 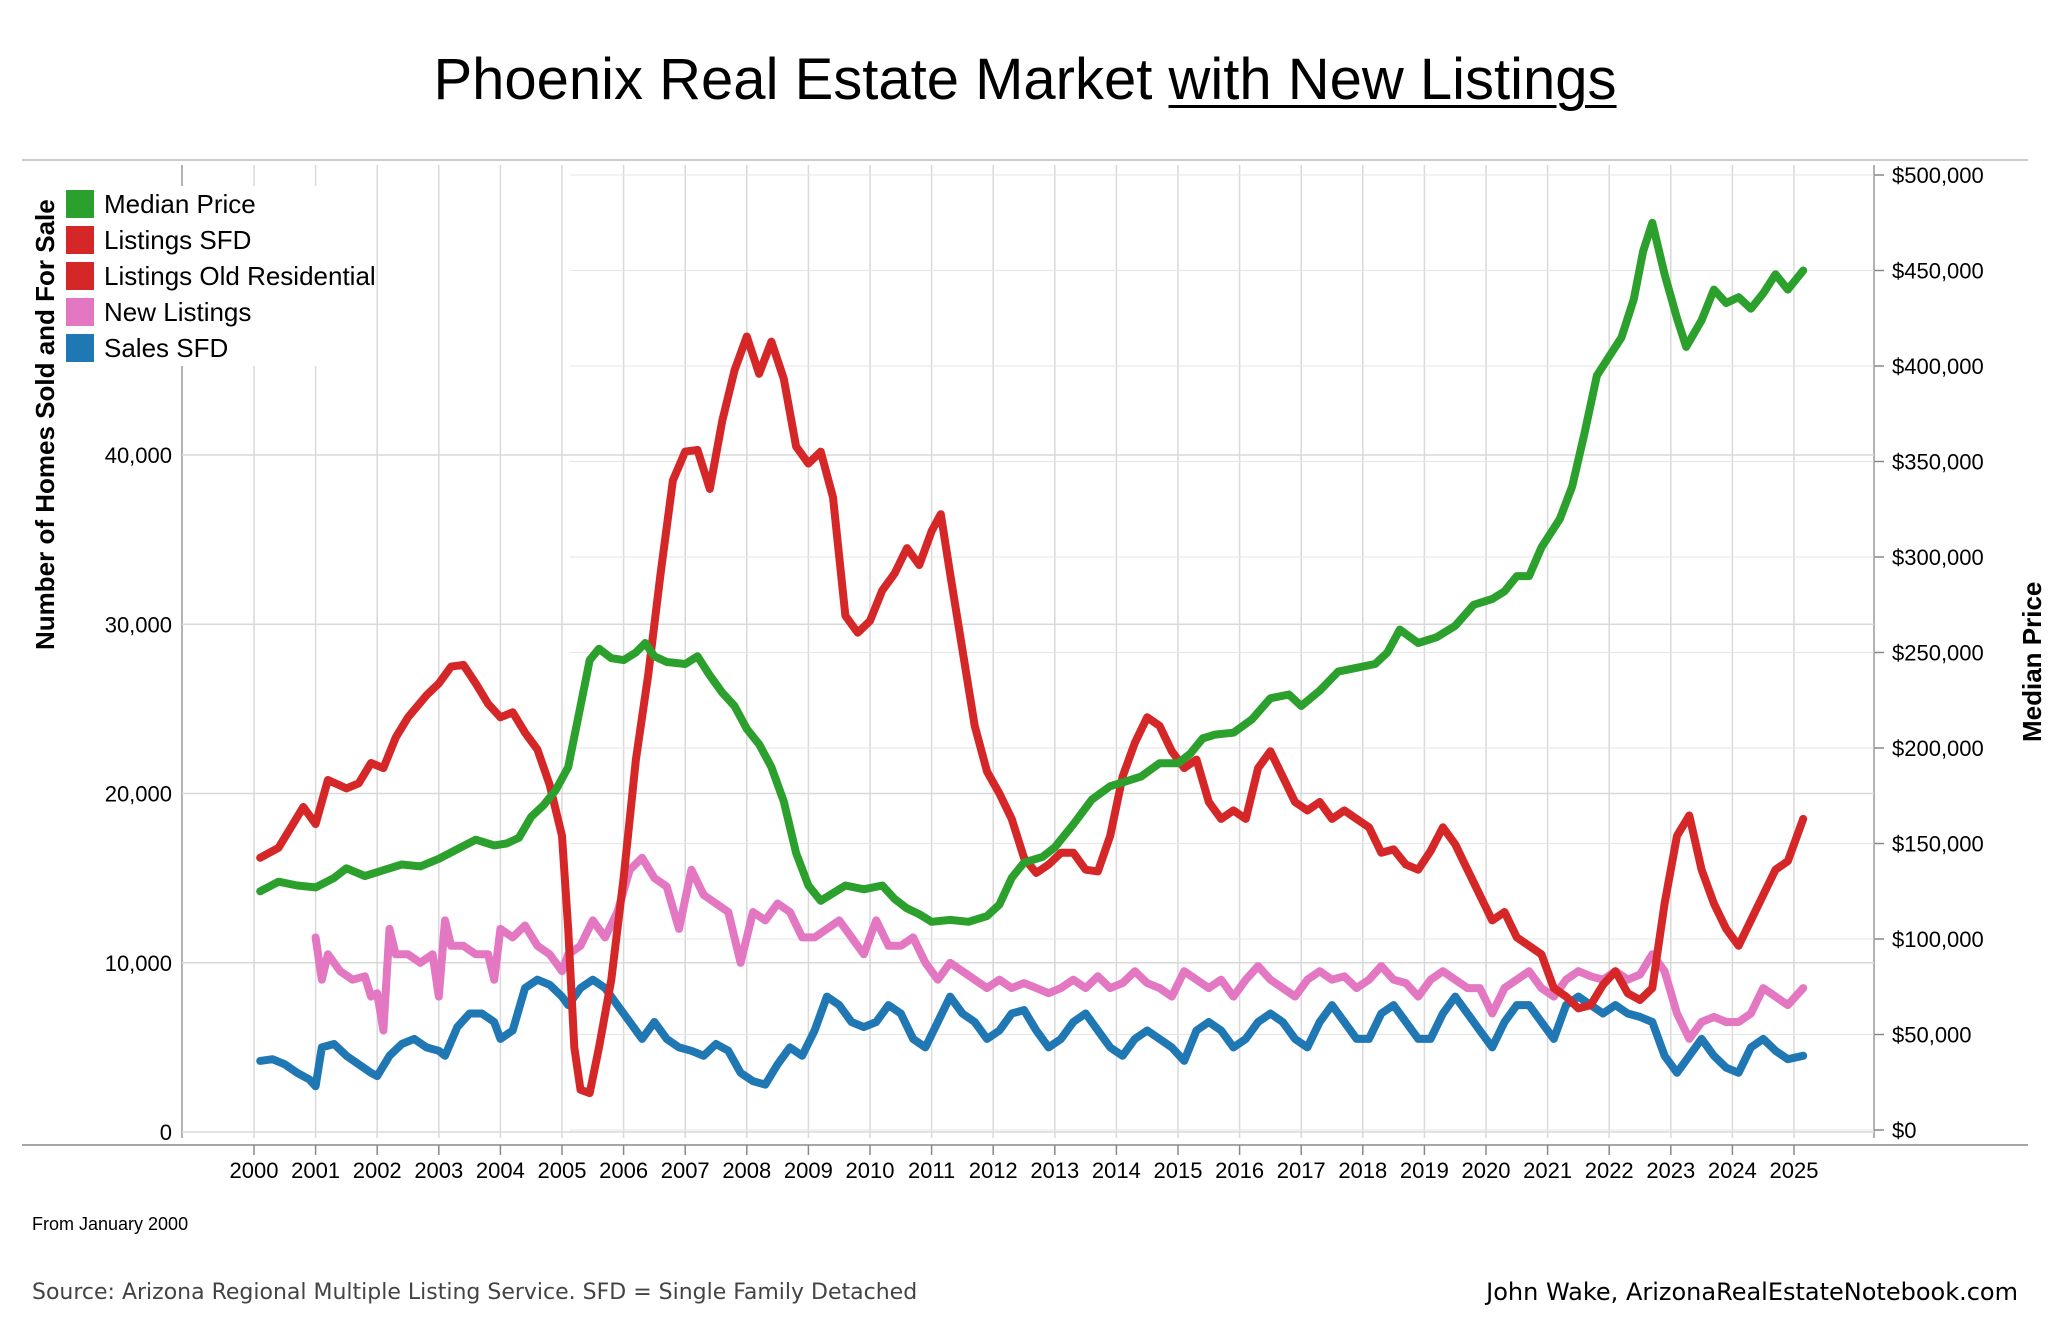 What do you see at coordinates (562, 1170) in the screenshot?
I see `x-tick-label: 2005` at bounding box center [562, 1170].